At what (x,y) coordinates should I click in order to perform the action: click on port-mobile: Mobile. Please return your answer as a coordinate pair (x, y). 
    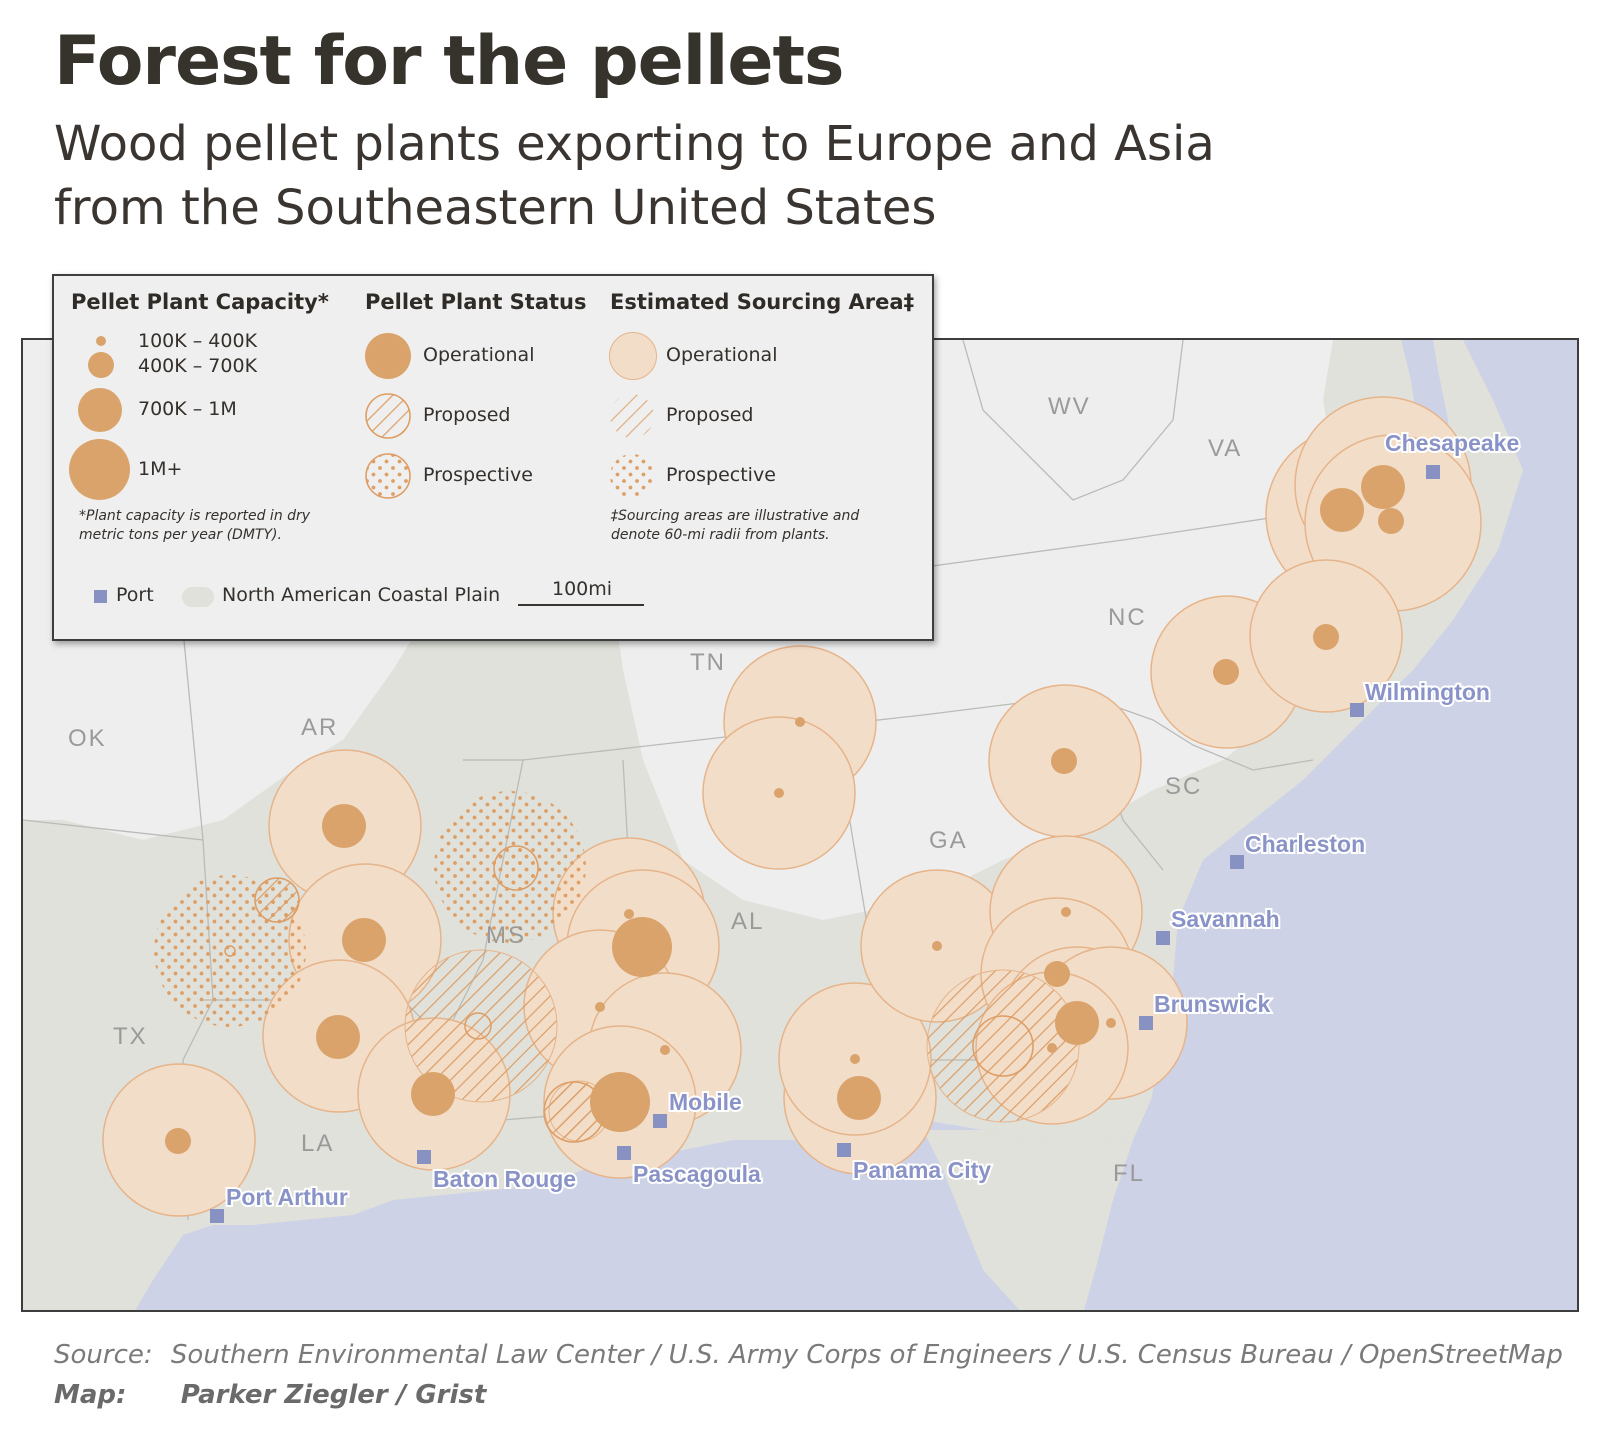
    Looking at the image, I should click on (698, 1107).